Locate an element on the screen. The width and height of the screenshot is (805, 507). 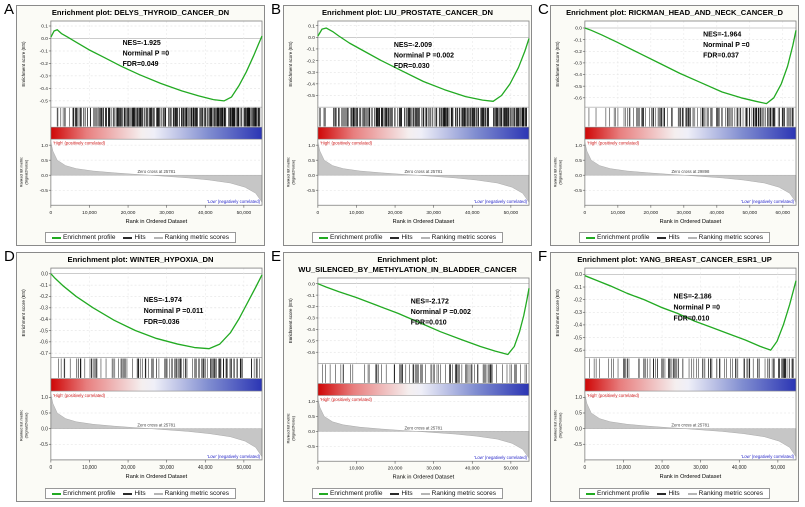
ranking-metric-line-swatch is located at coordinates (158, 237).